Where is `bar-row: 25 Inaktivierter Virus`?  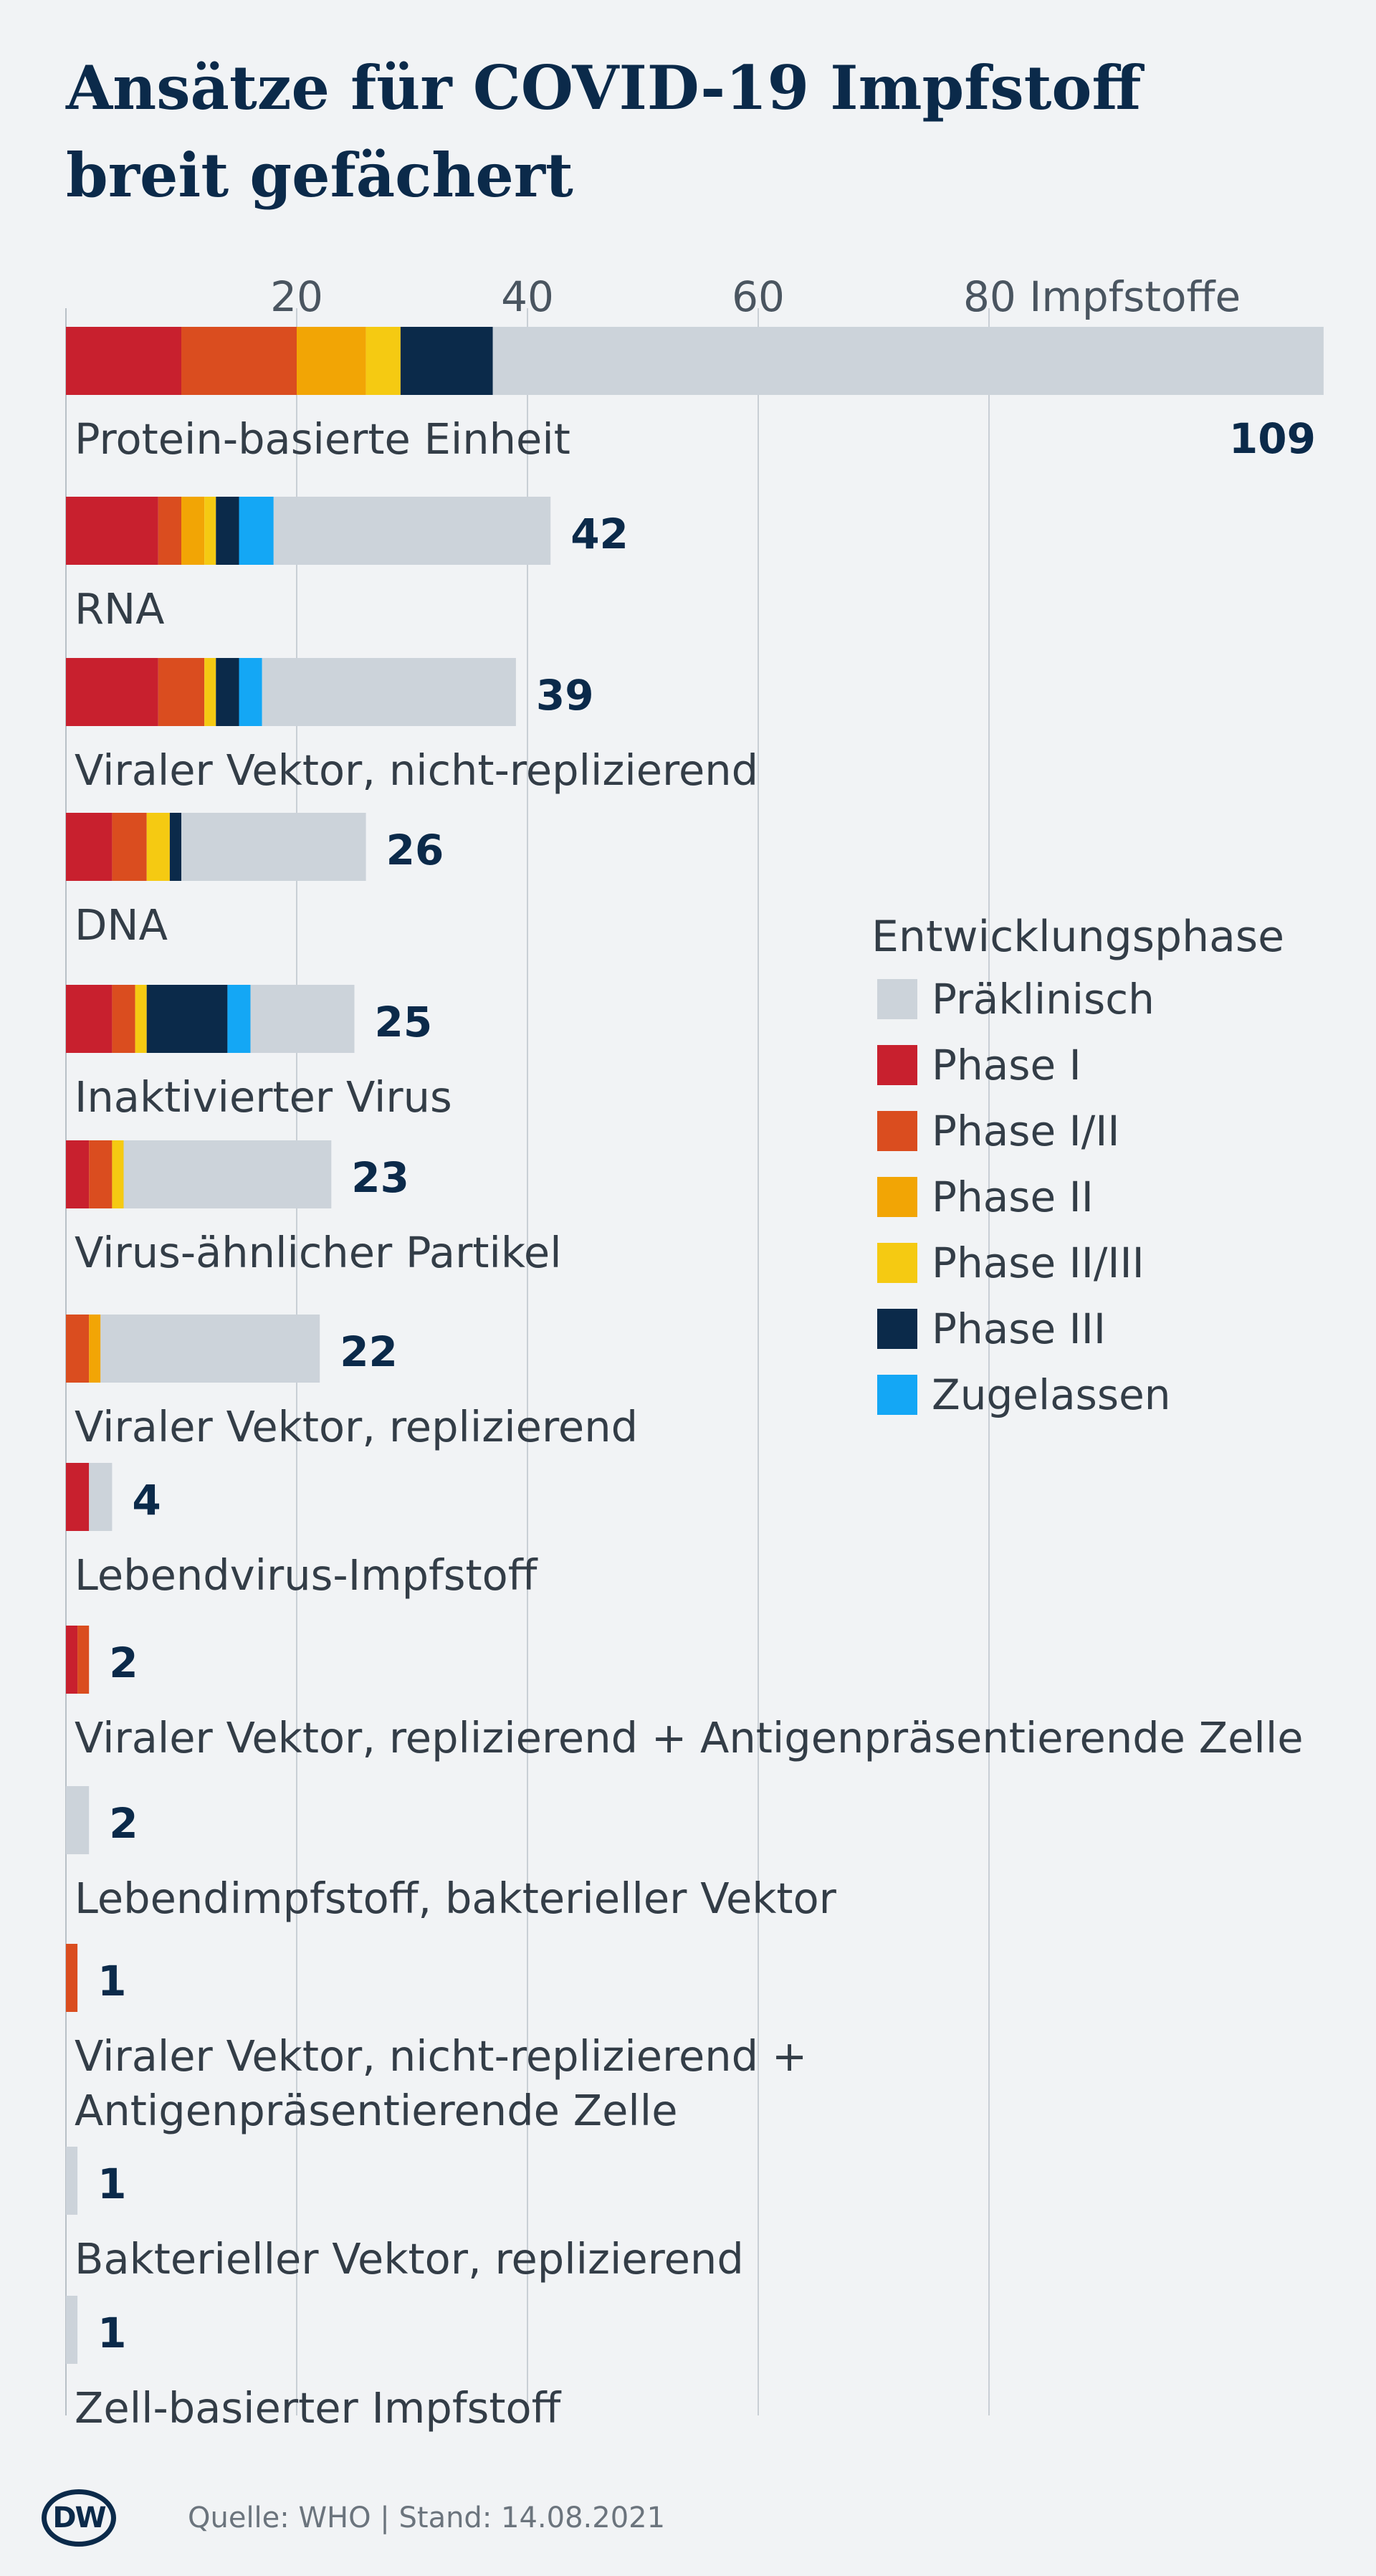 bar-row: 25 Inaktivierter Virus is located at coordinates (259, 1053).